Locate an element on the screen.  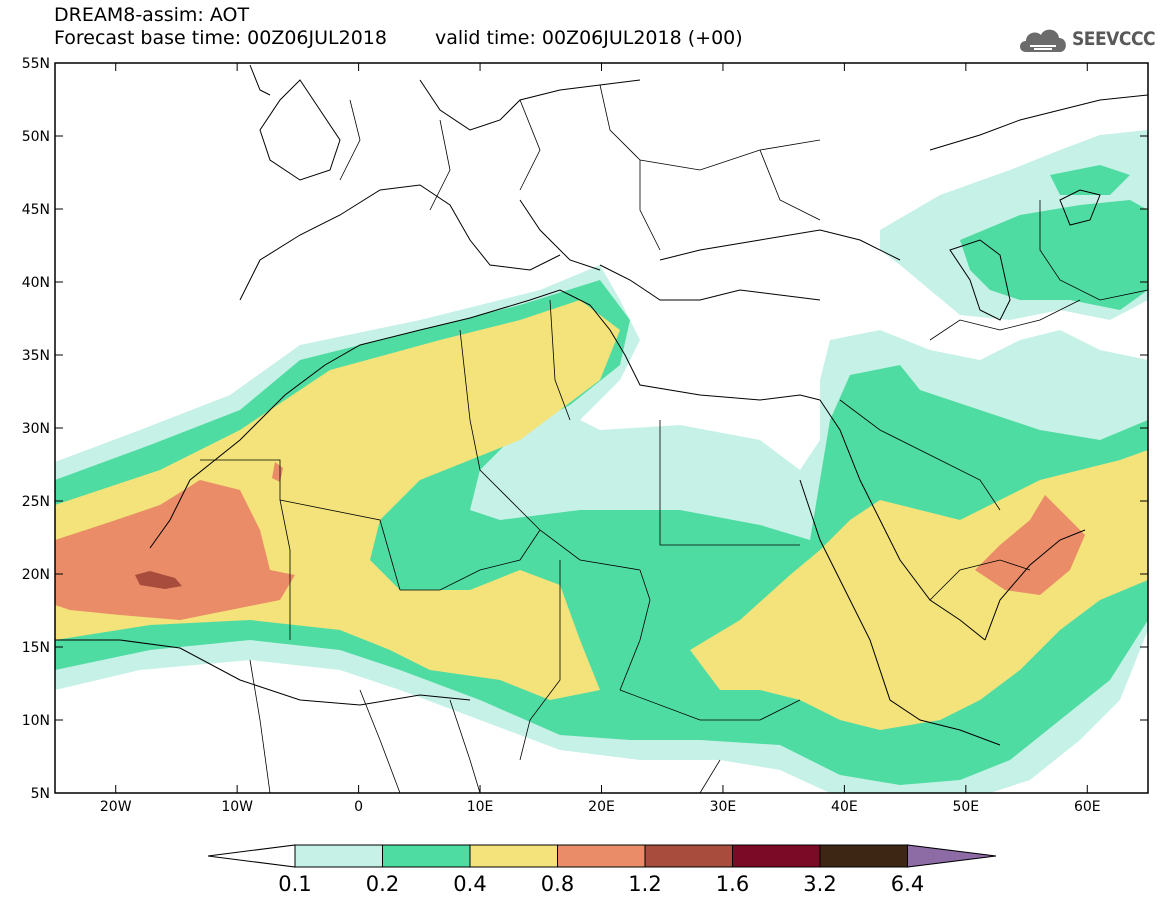
lat-label: 40N is located at coordinates (36, 283).